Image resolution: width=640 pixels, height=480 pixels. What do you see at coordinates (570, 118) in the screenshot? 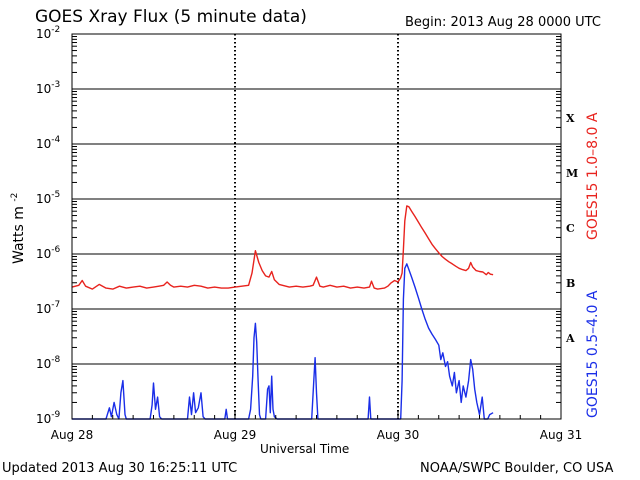
I see `flare-class-label: X` at bounding box center [570, 118].